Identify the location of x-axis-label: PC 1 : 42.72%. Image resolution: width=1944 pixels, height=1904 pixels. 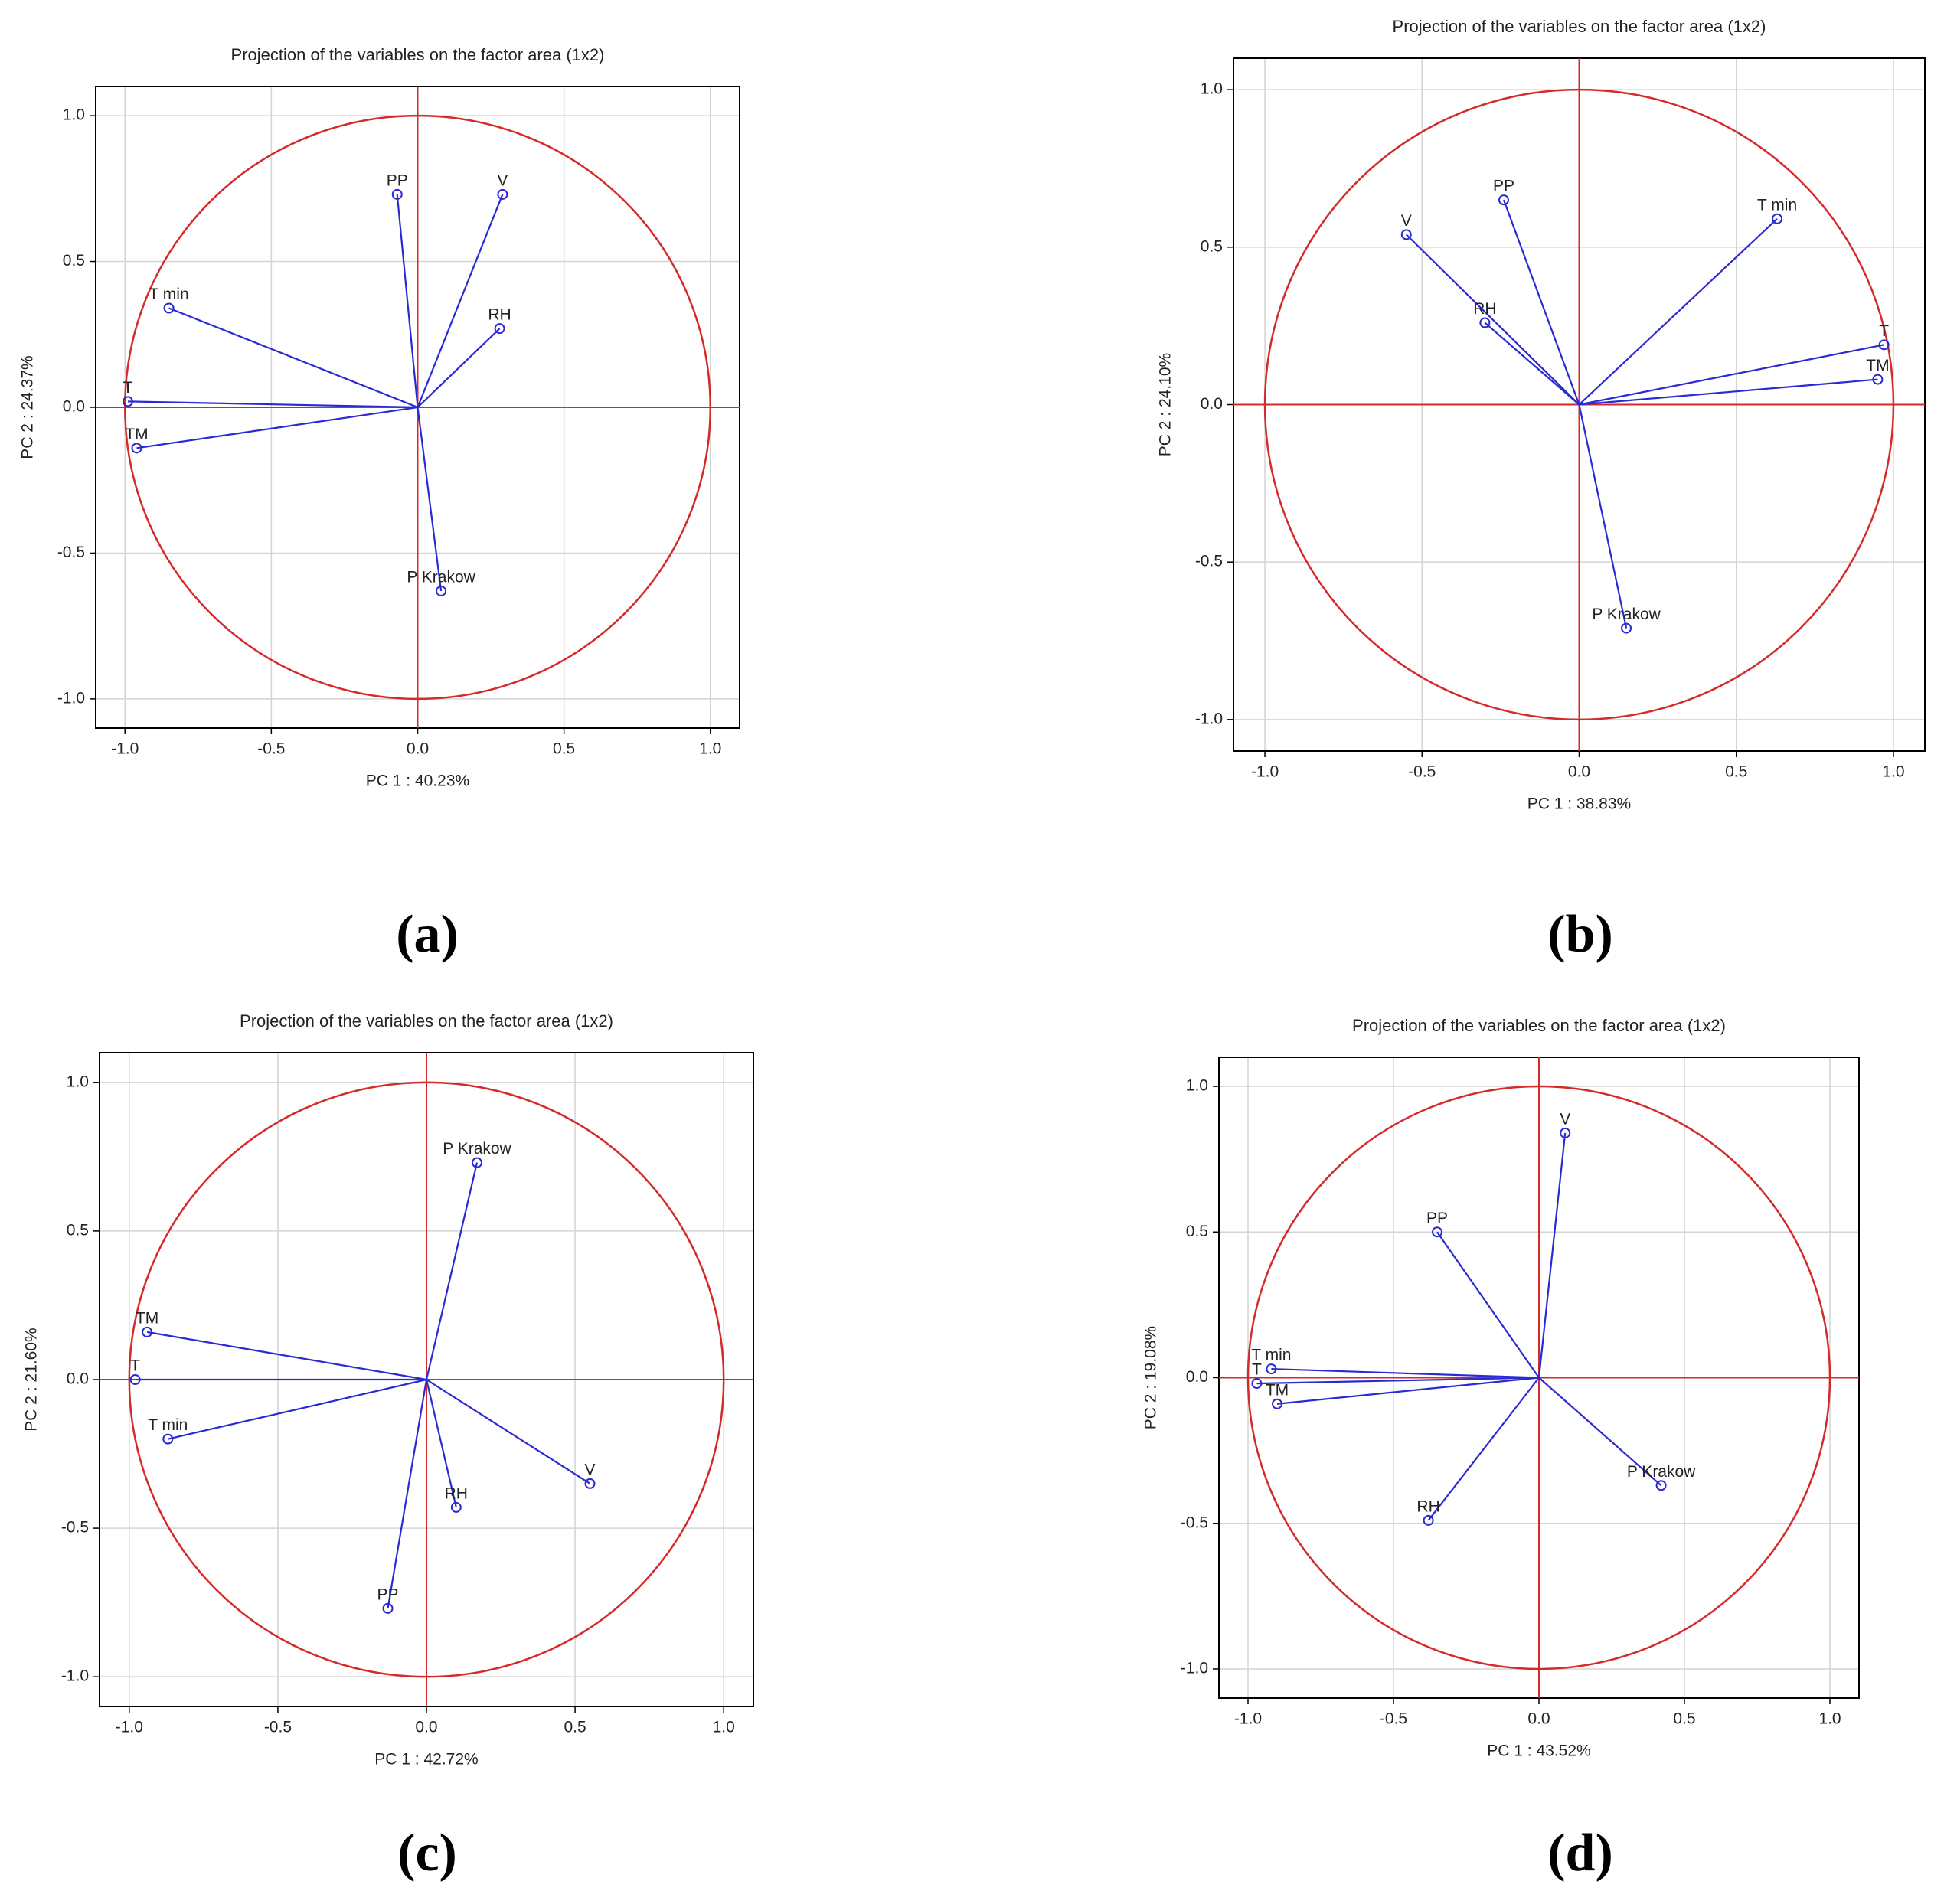
(426, 1759).